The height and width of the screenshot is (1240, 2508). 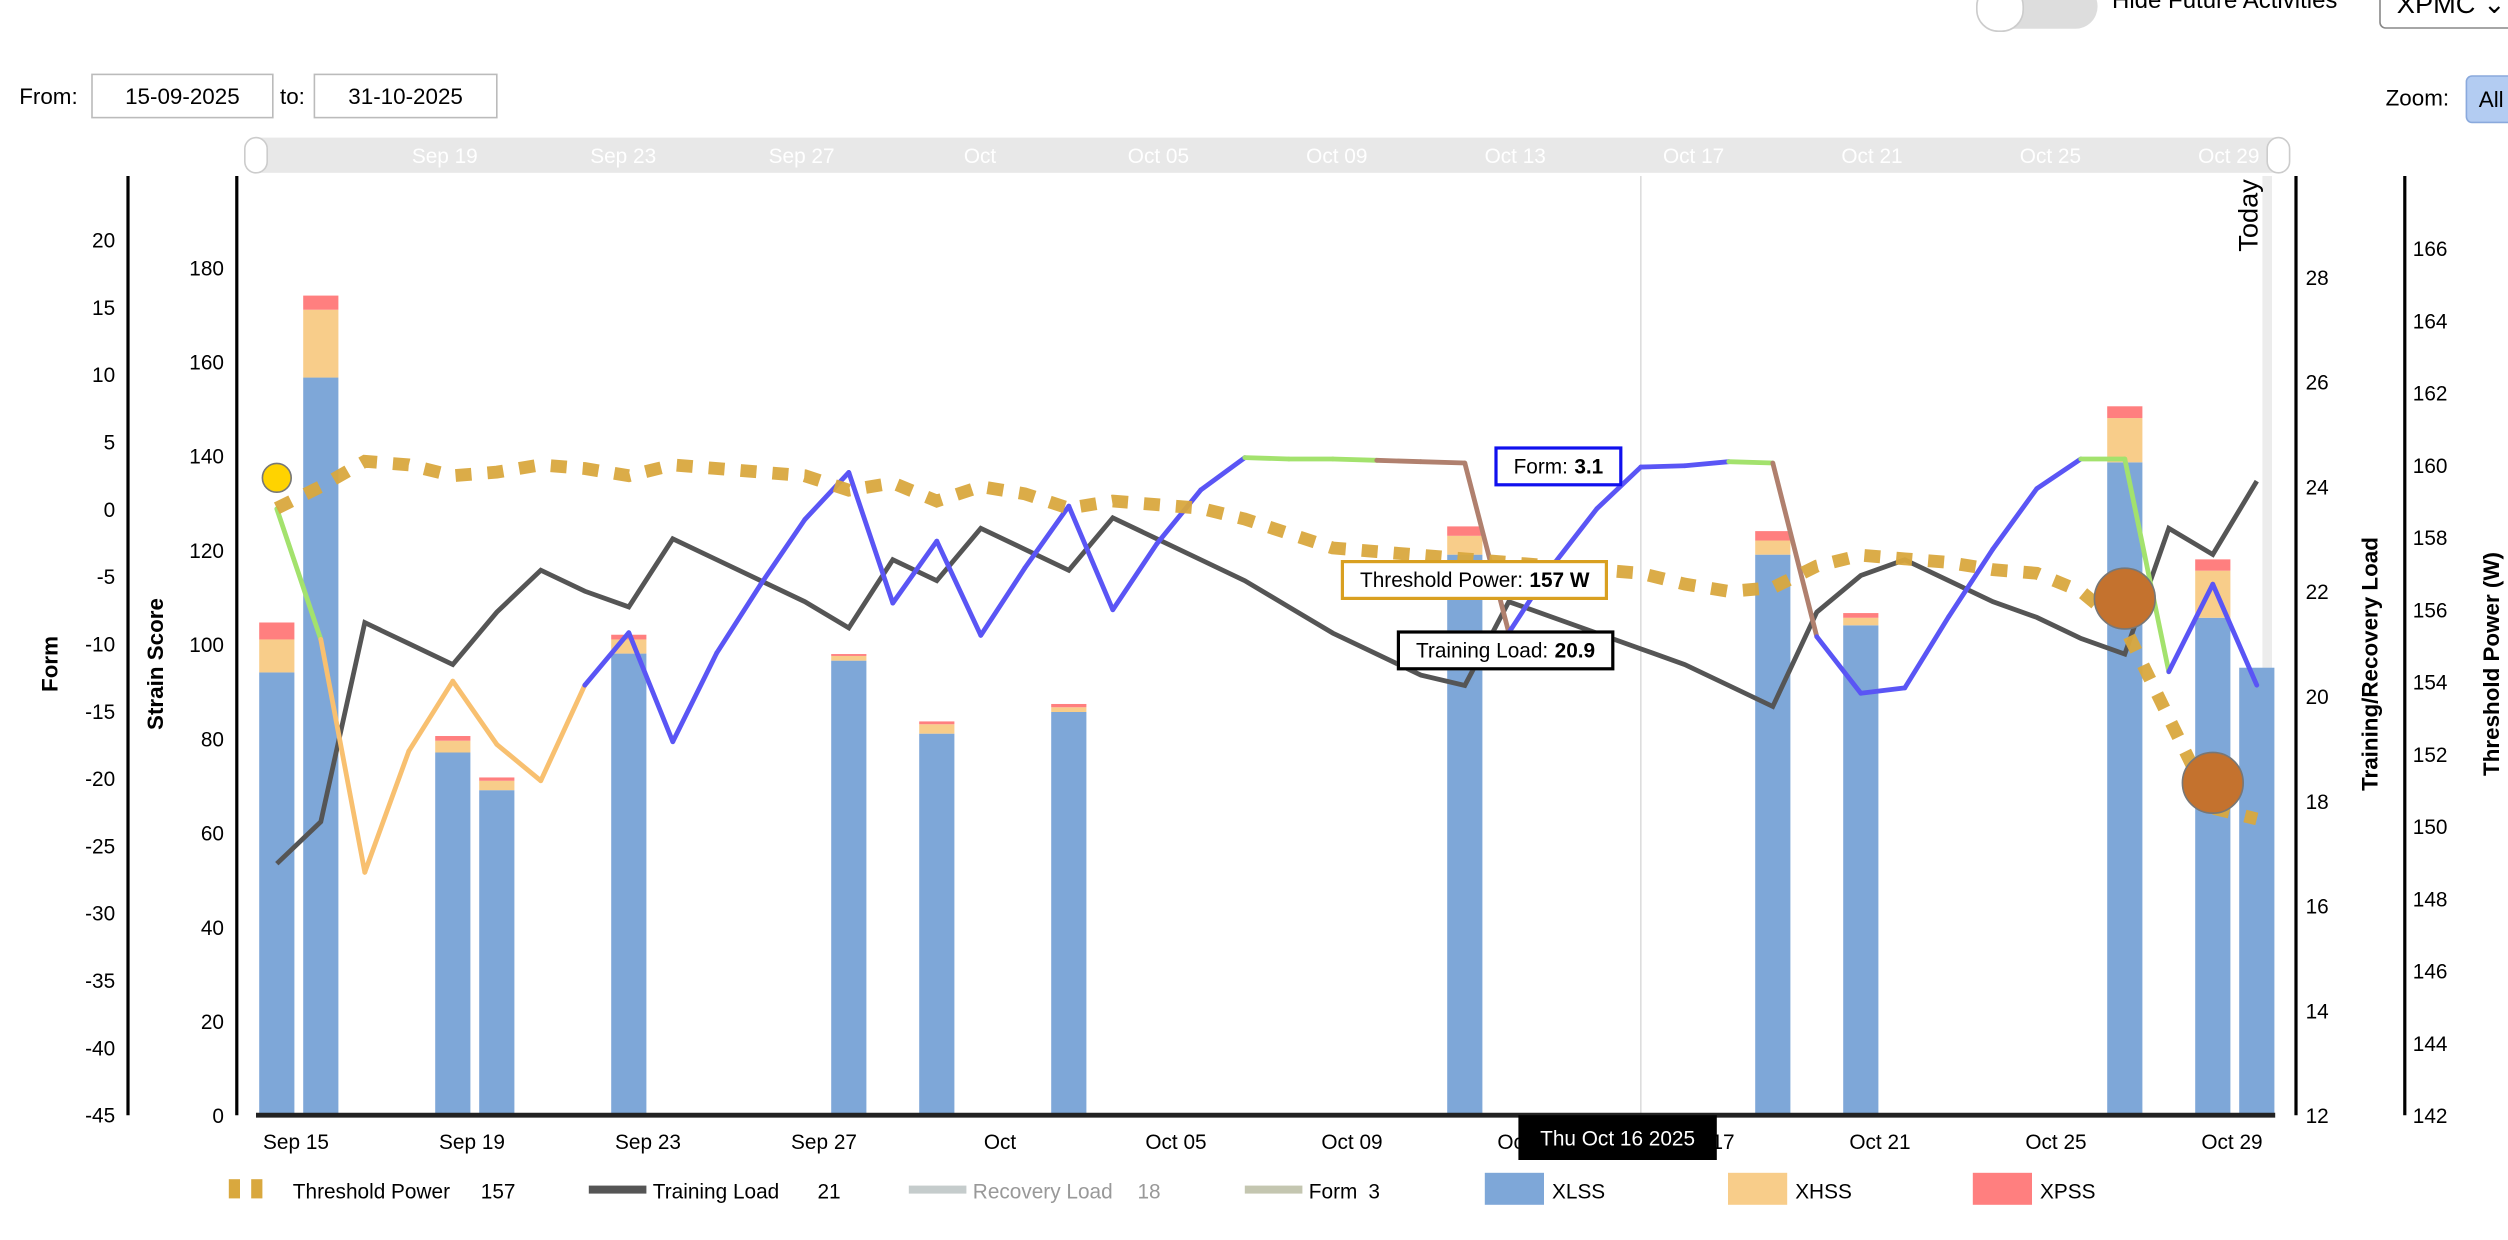 I want to click on legend-label: XPSS, so click(x=2068, y=1191).